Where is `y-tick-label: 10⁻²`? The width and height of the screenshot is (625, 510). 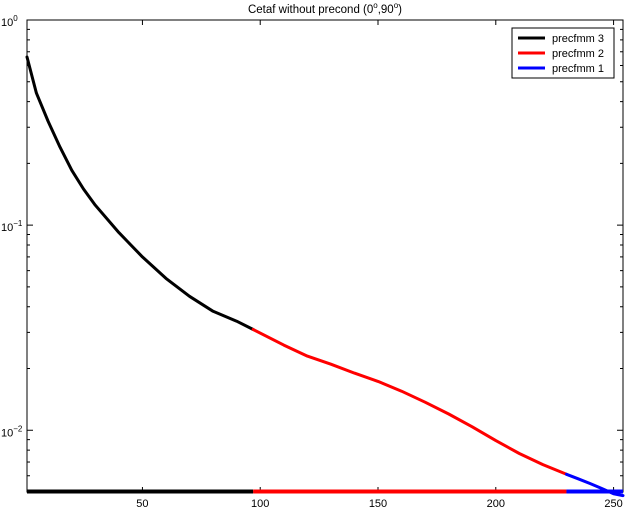
y-tick-label: 10⁻² is located at coordinates (12, 431).